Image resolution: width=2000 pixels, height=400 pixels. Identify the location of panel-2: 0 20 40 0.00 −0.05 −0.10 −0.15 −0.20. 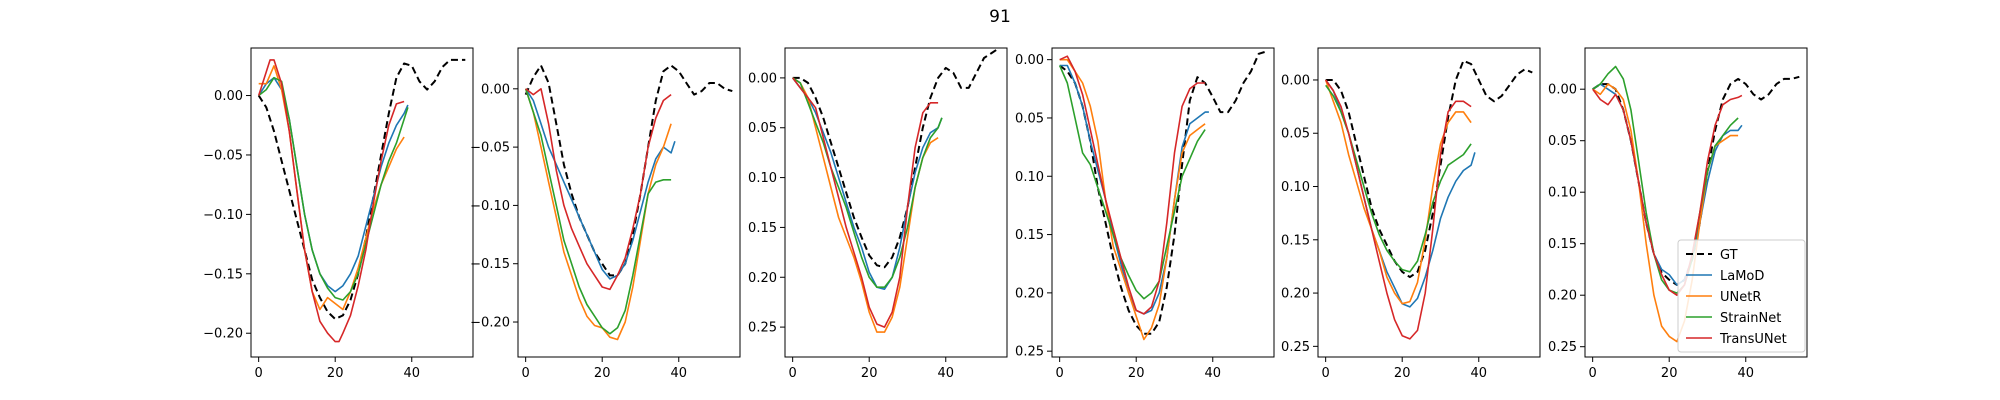
(605, 214).